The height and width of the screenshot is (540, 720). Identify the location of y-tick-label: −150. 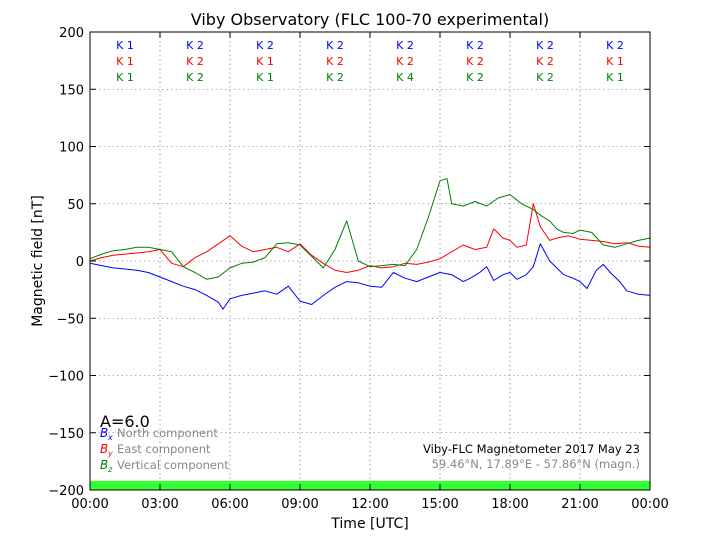
(66, 434).